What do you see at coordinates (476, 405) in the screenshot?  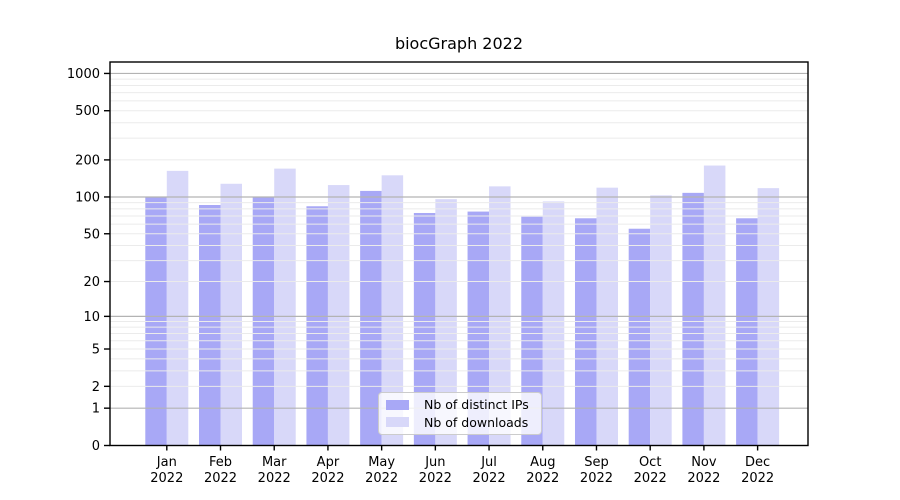 I see `legend-label-distinct-ips: Nb of distinct IPs` at bounding box center [476, 405].